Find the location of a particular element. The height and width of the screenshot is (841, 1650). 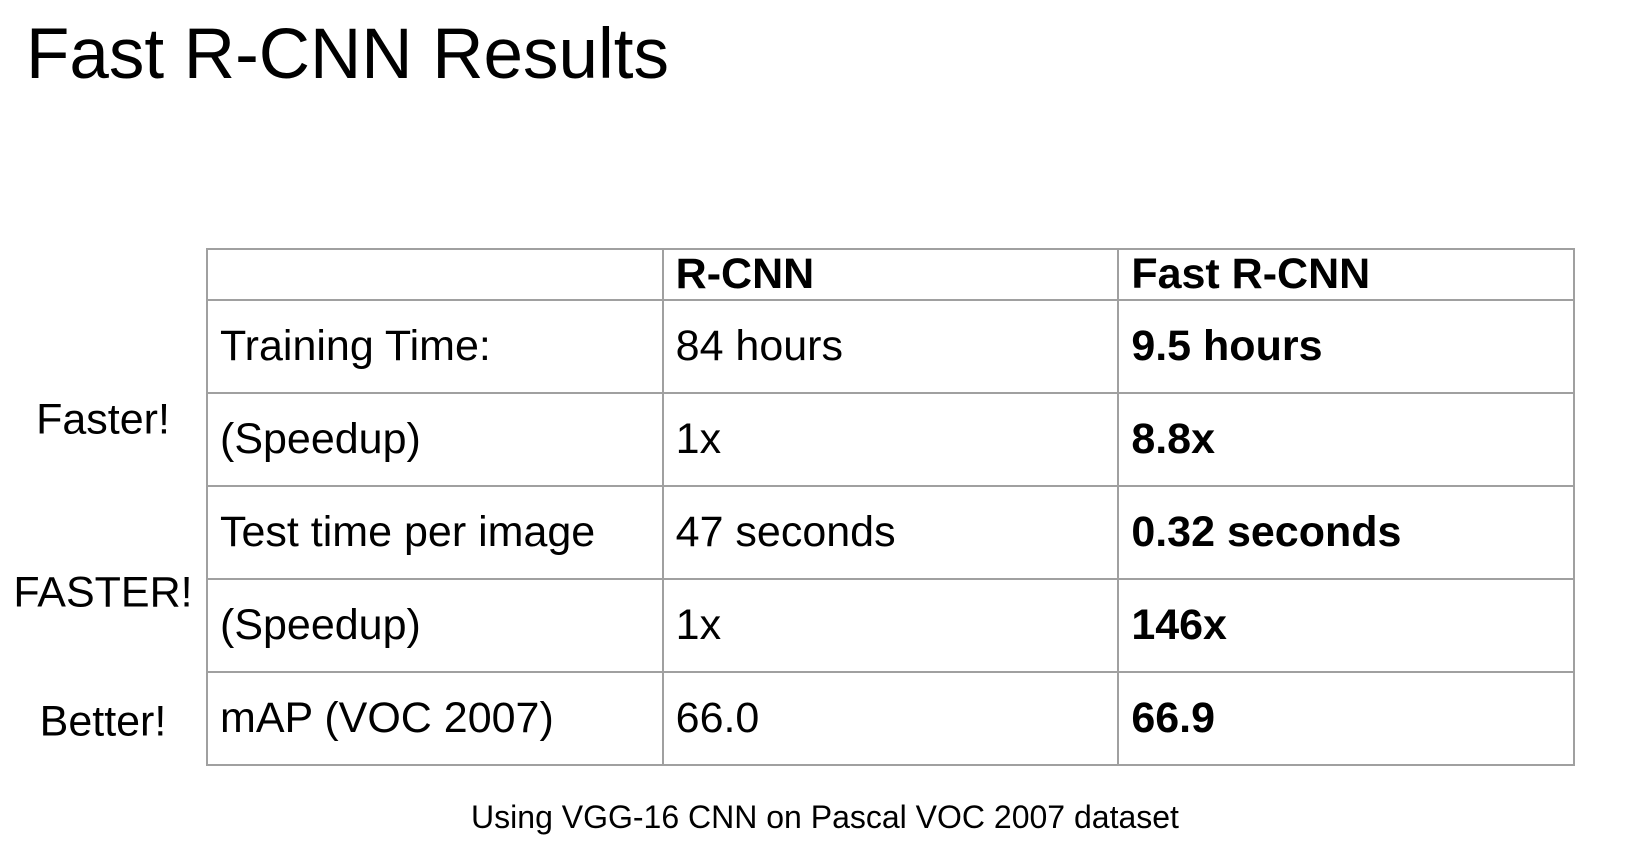

table-header-row: R-CNN Fast R-CNN is located at coordinates (890, 274).